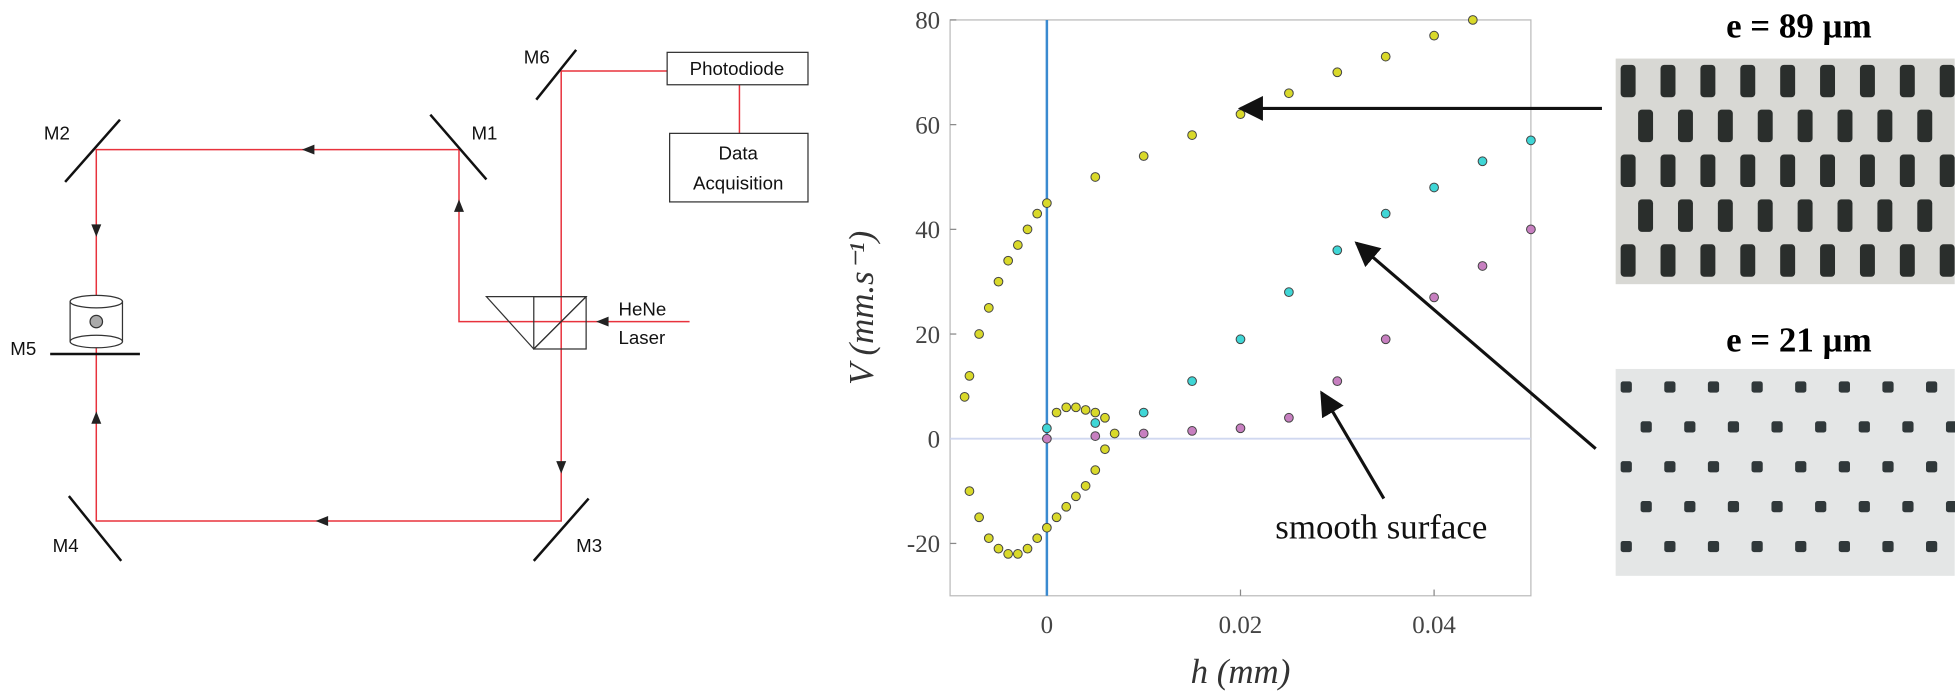  Describe the element at coordinates (23, 348) in the screenshot. I see `label: M5` at that location.